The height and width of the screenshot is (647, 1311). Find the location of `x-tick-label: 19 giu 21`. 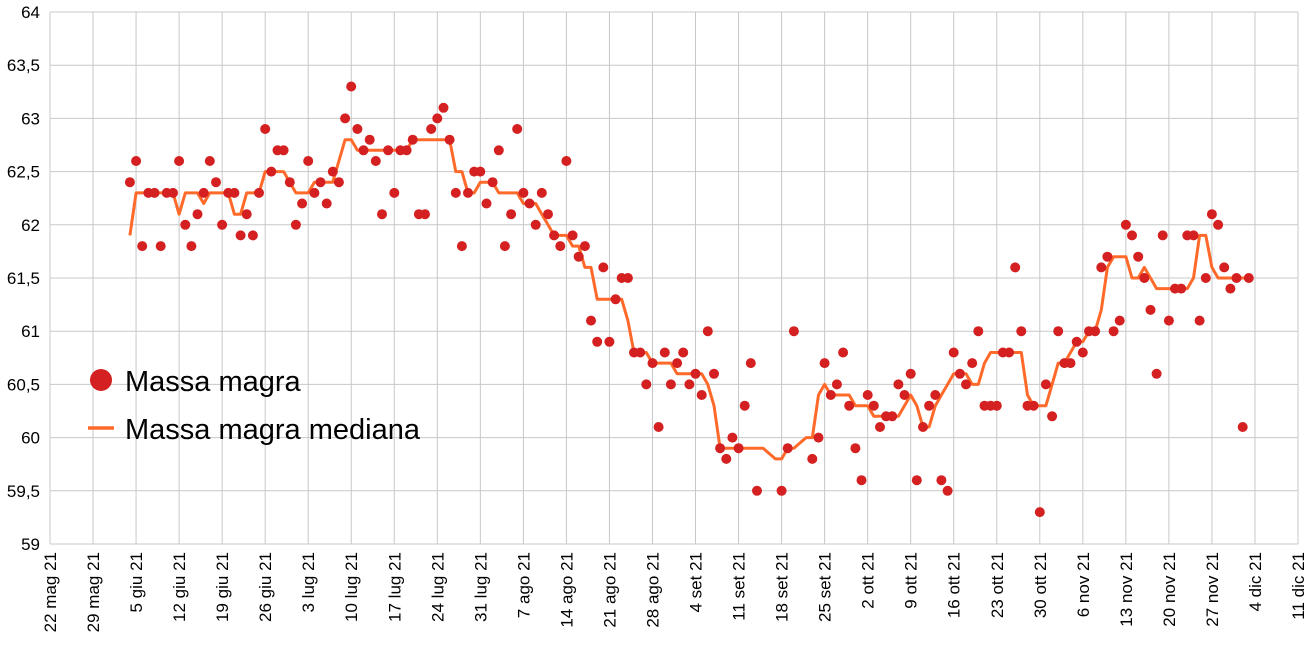

x-tick-label: 19 giu 21 is located at coordinates (222, 587).